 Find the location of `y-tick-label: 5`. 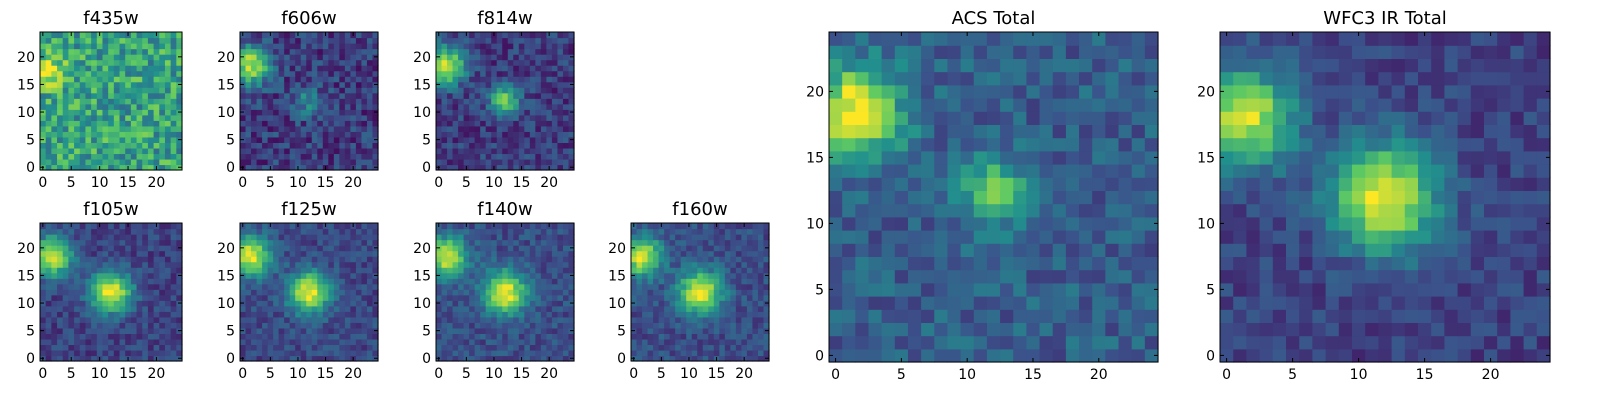

y-tick-label: 5 is located at coordinates (30, 332).